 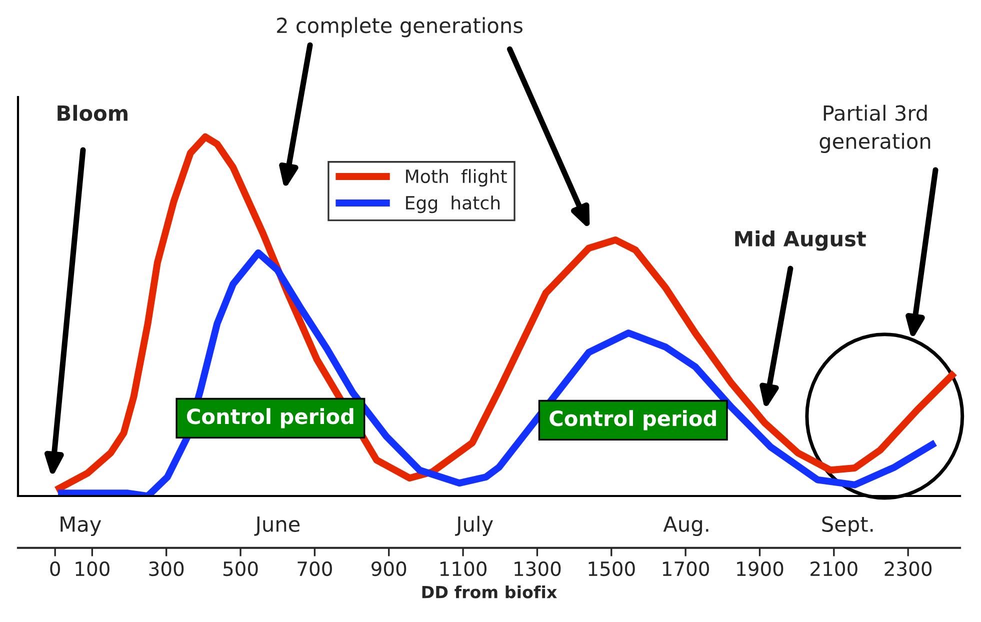 What do you see at coordinates (908, 568) in the screenshot?
I see `x-tick-label: 2300` at bounding box center [908, 568].